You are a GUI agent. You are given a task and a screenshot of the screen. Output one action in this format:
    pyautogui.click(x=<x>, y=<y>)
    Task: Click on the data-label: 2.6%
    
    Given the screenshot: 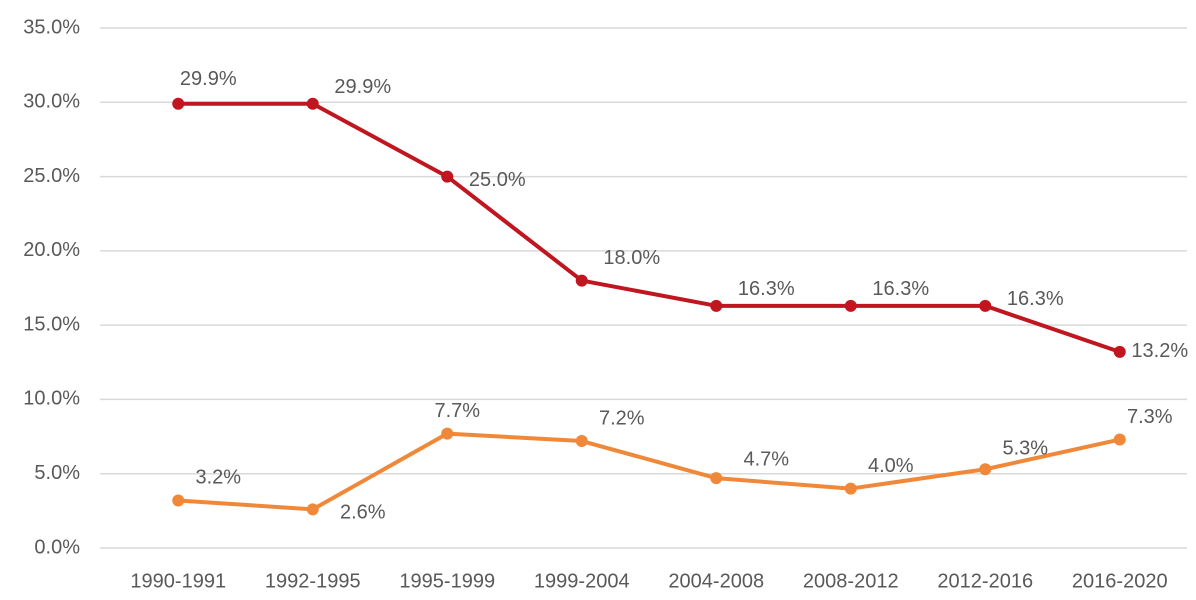 What is the action you would take?
    pyautogui.click(x=363, y=513)
    